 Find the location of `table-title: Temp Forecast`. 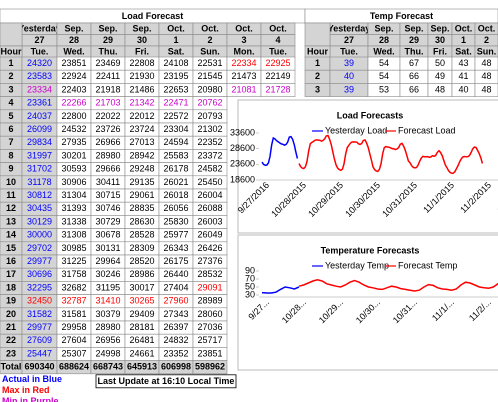

table-title: Temp Forecast is located at coordinates (401, 16).